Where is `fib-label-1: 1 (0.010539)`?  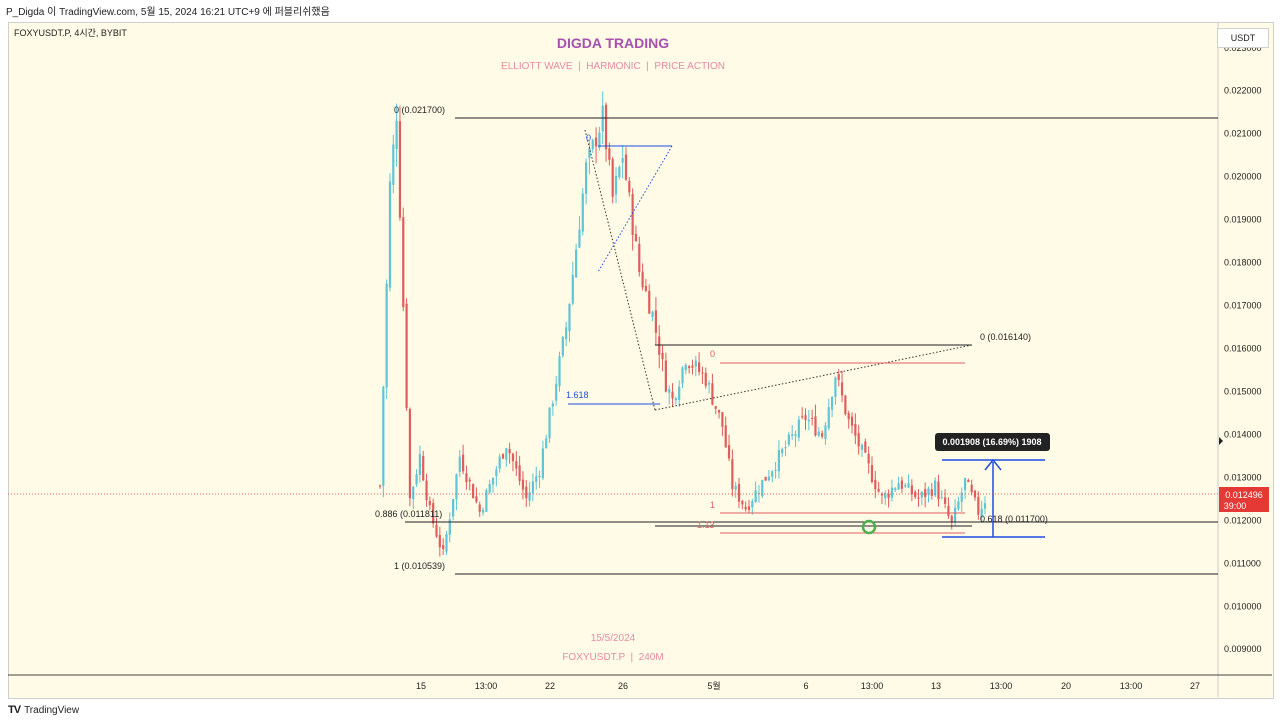 fib-label-1: 1 (0.010539) is located at coordinates (419, 566).